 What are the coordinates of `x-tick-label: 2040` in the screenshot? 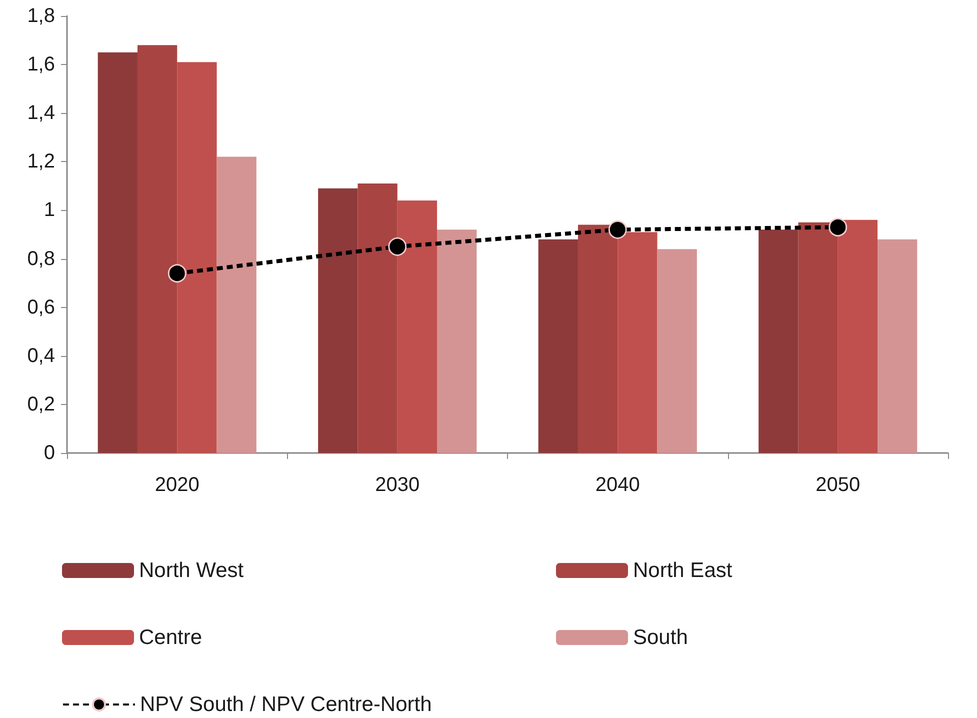 It's located at (617, 485).